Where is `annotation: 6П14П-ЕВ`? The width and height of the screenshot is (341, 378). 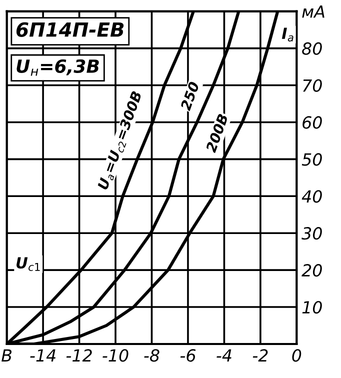
annotation: 6П14П-ЕВ is located at coordinates (70, 29).